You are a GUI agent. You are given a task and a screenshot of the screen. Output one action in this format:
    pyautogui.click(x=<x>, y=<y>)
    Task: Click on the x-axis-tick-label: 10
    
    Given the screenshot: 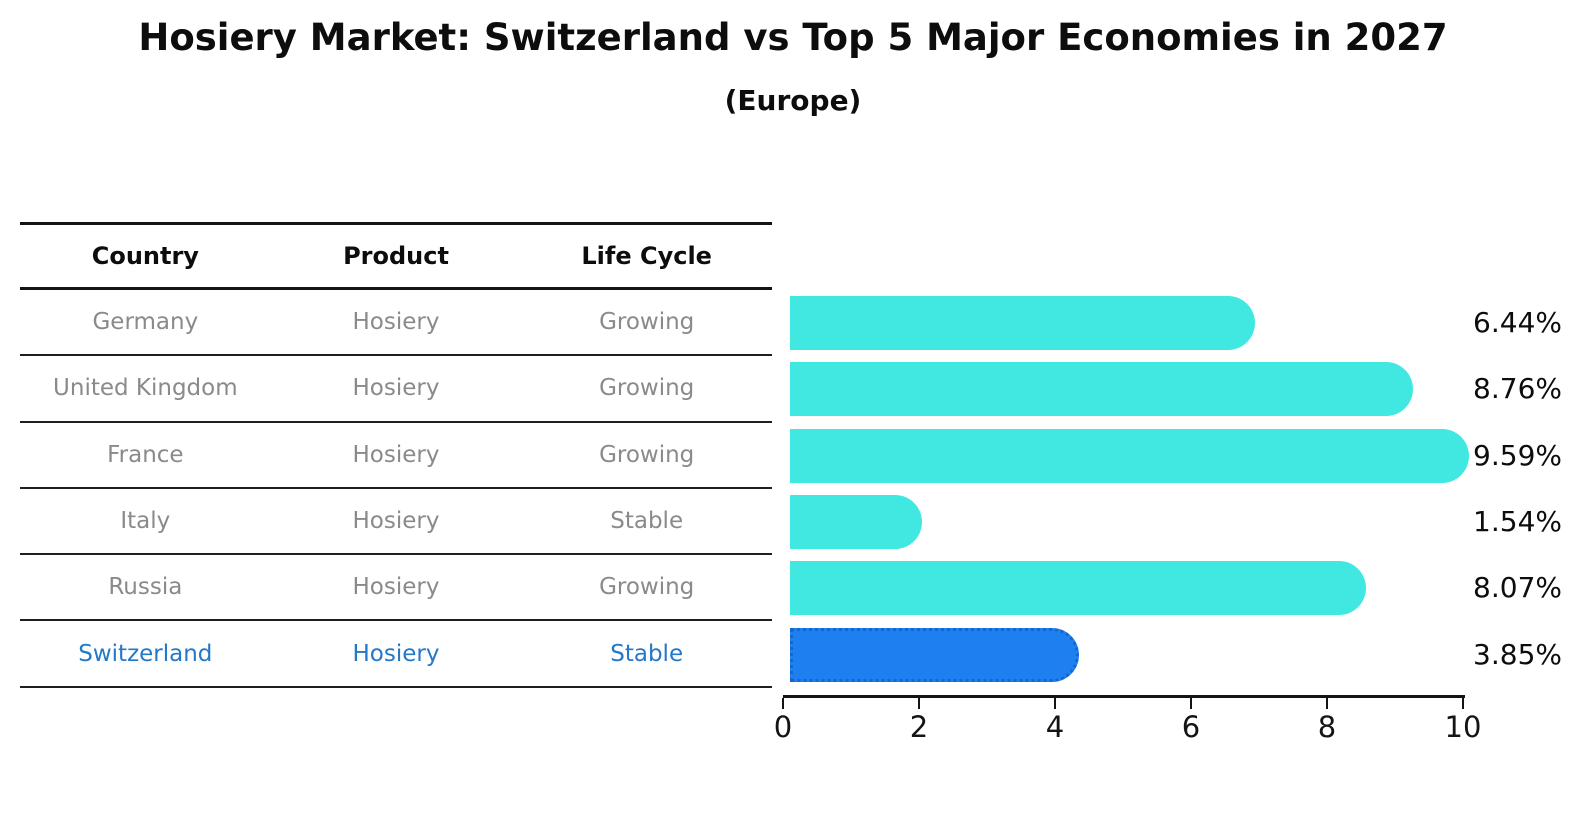 What is the action you would take?
    pyautogui.click(x=1463, y=727)
    